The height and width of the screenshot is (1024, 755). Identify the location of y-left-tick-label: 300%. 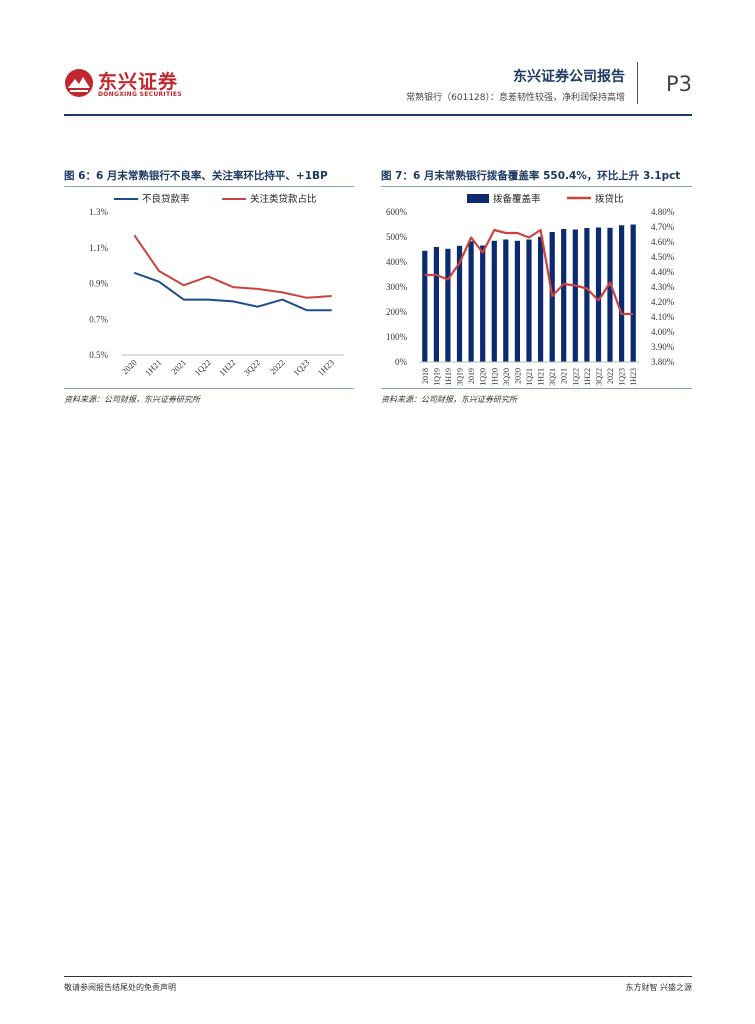
(397, 287).